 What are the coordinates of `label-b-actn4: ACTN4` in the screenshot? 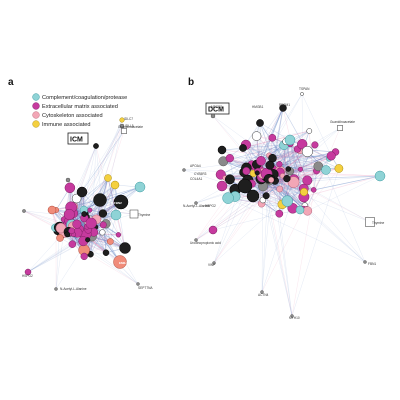 It's located at (263, 295).